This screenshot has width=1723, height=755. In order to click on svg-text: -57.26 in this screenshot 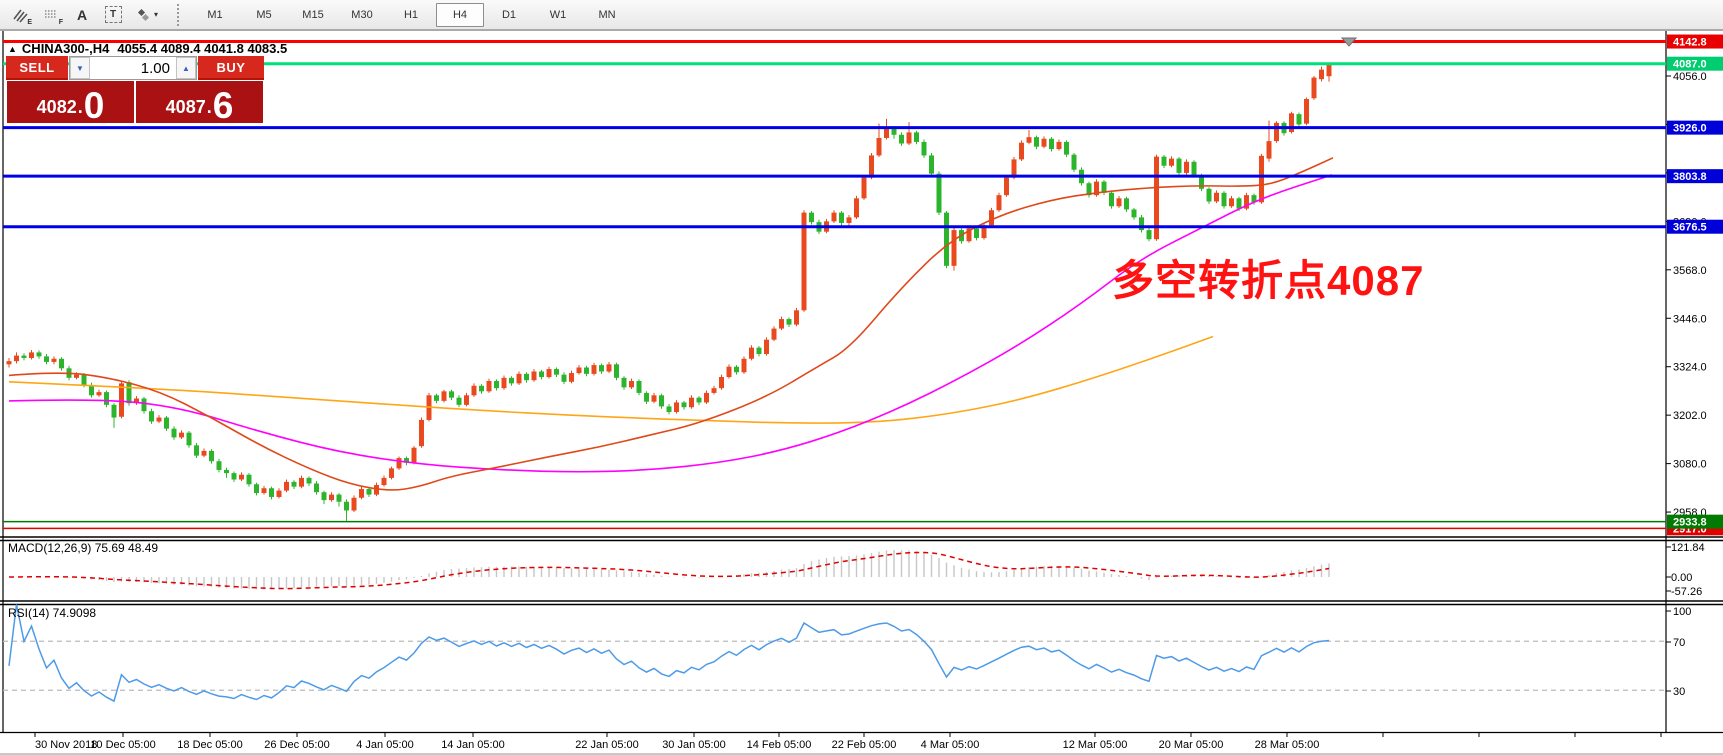, I will do `click(1686, 592)`.